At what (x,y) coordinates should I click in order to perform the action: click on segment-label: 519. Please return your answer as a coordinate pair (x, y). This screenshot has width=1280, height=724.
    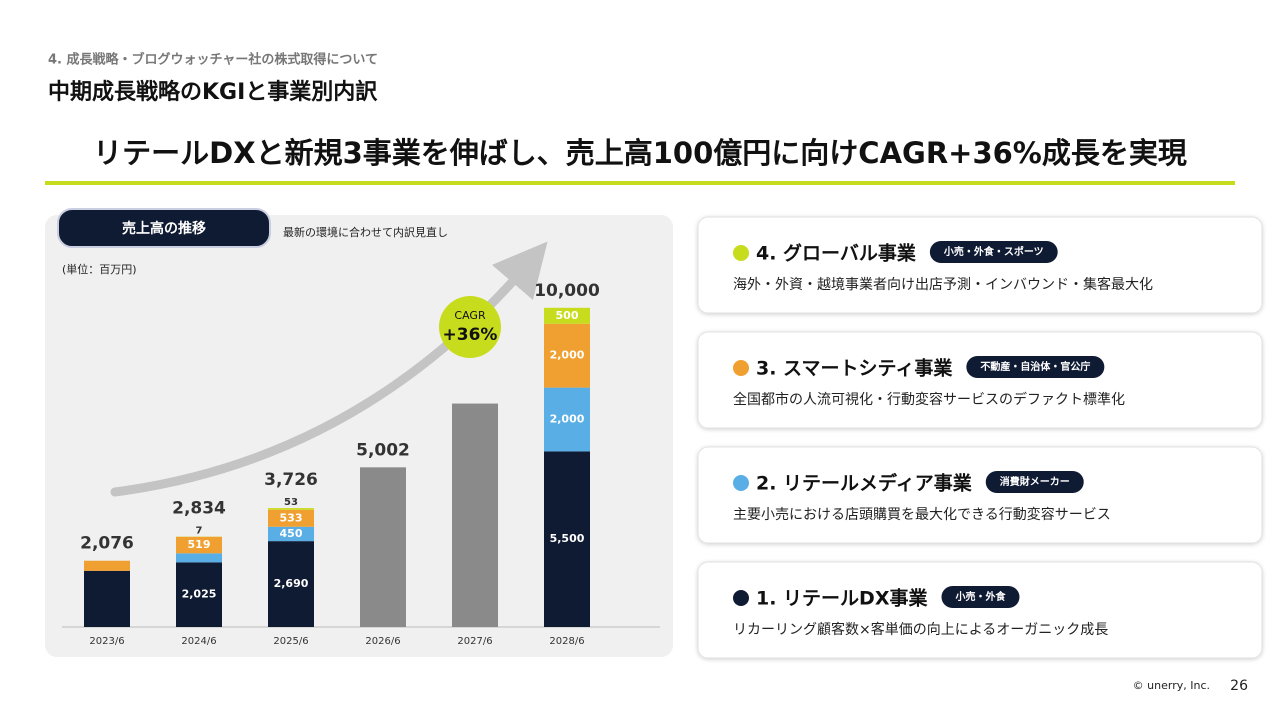
    Looking at the image, I should click on (199, 544).